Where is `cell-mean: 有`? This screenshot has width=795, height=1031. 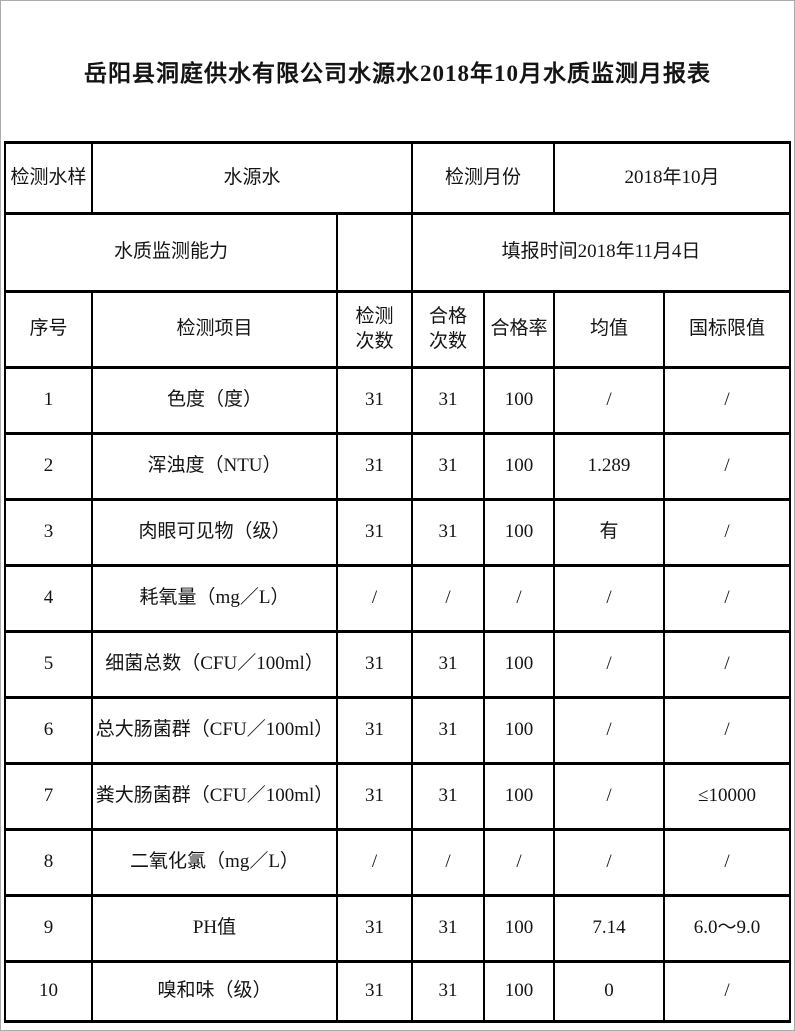 cell-mean: 有 is located at coordinates (609, 532).